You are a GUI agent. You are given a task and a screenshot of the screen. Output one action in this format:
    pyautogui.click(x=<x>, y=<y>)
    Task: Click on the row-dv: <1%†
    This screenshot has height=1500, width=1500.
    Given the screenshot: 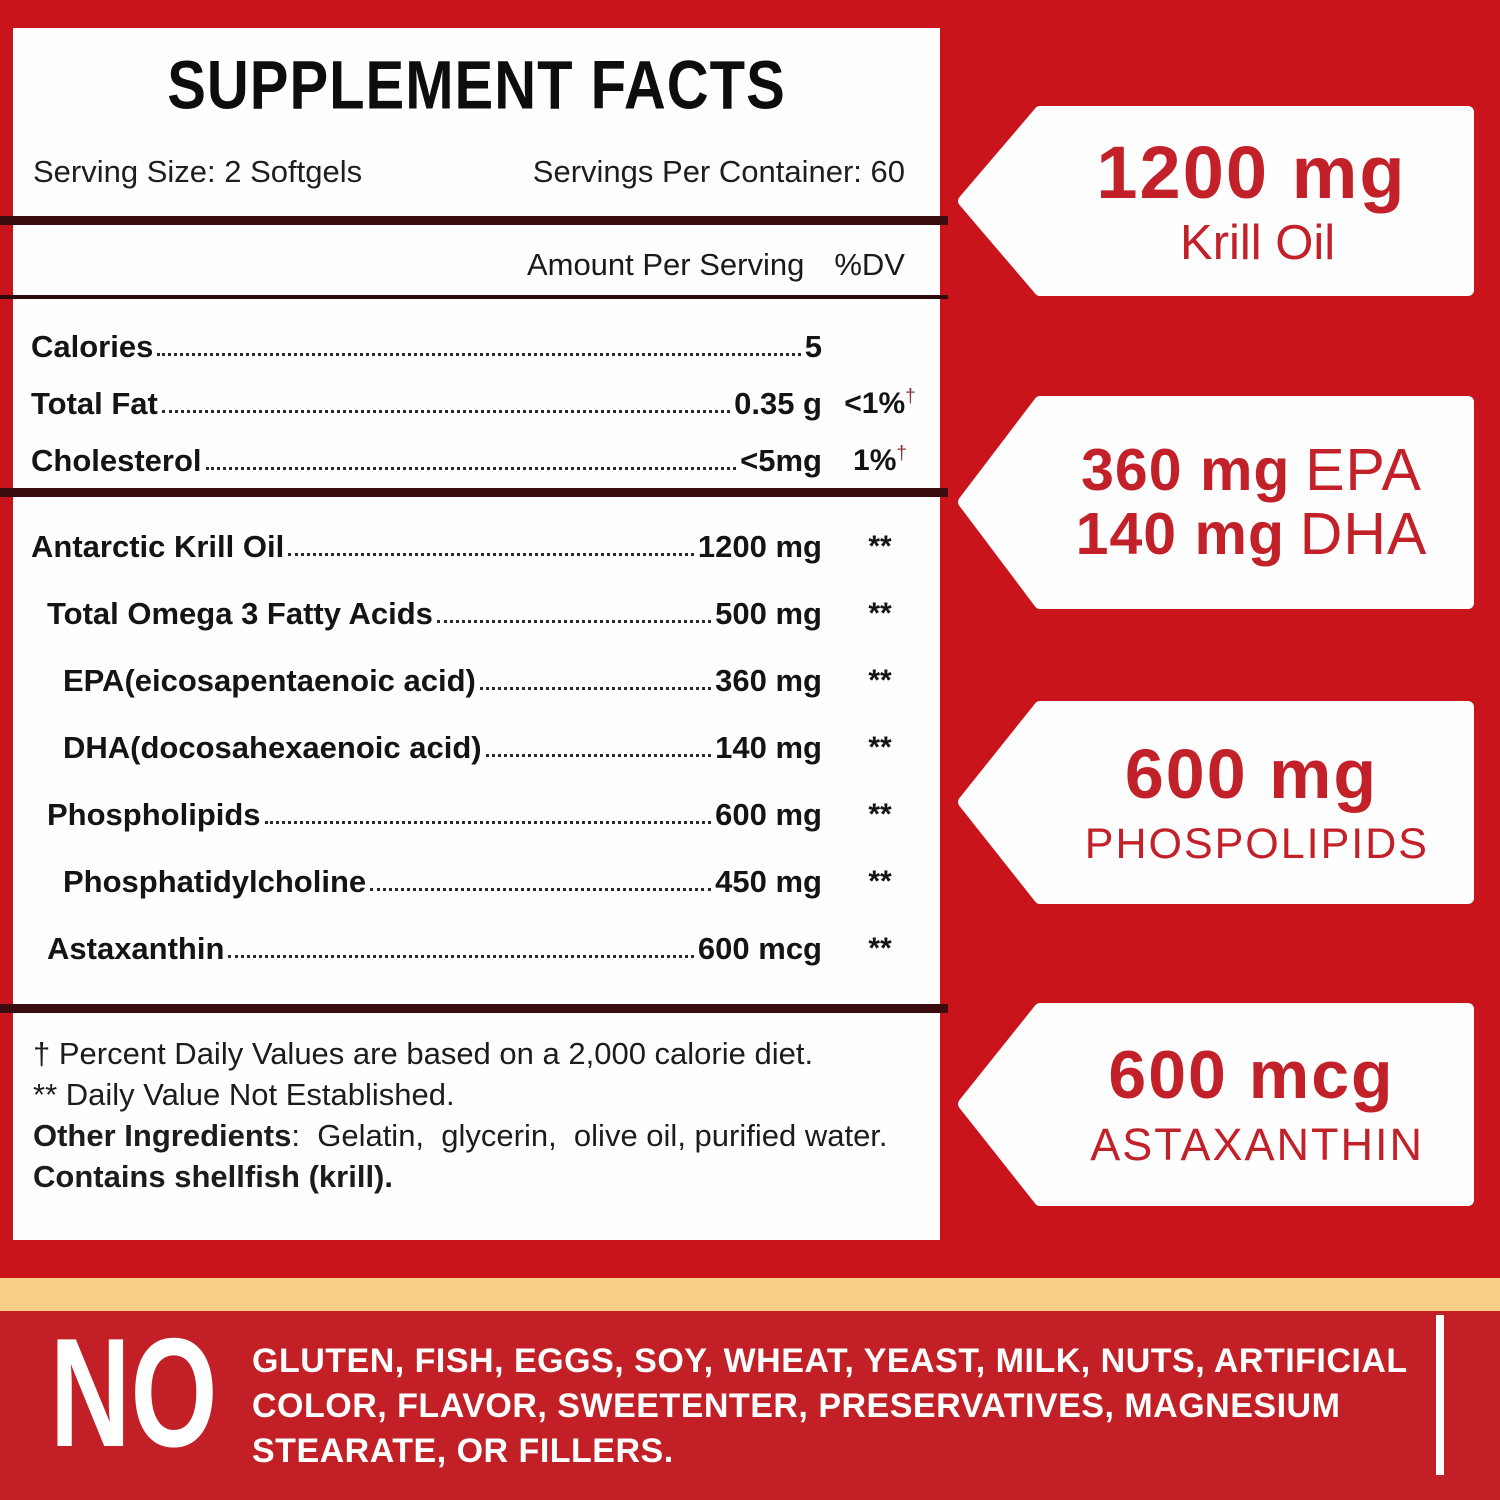 What is the action you would take?
    pyautogui.click(x=880, y=403)
    